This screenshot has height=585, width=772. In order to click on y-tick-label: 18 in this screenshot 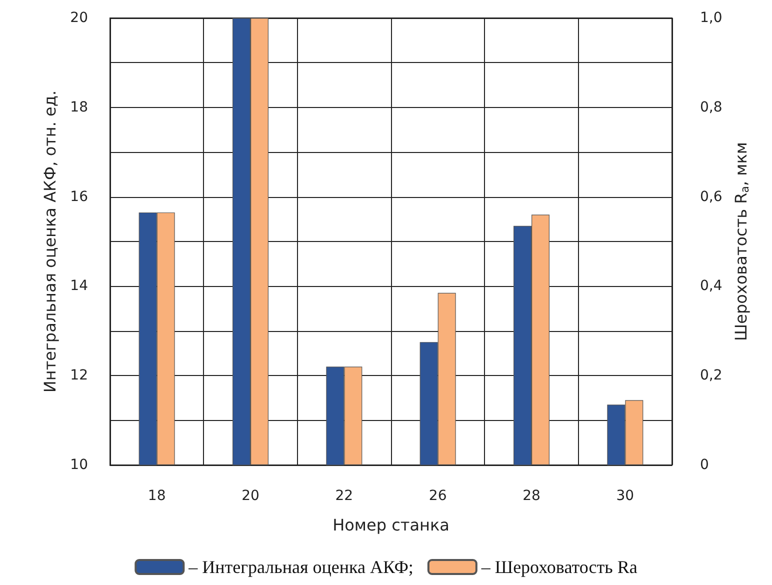, I will do `click(79, 107)`.